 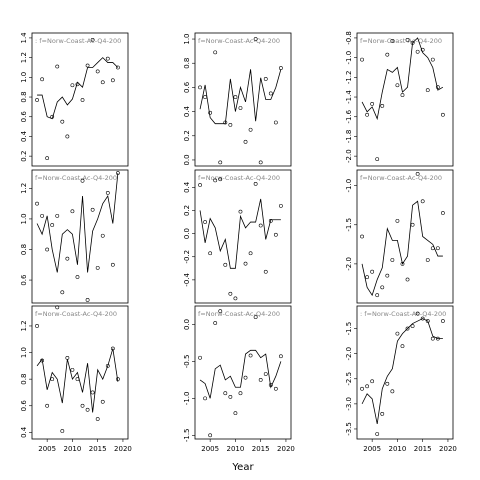 I want to click on panel-title: : f=Norw-Coast-Ac-Q4-200, so click(x=78, y=41).